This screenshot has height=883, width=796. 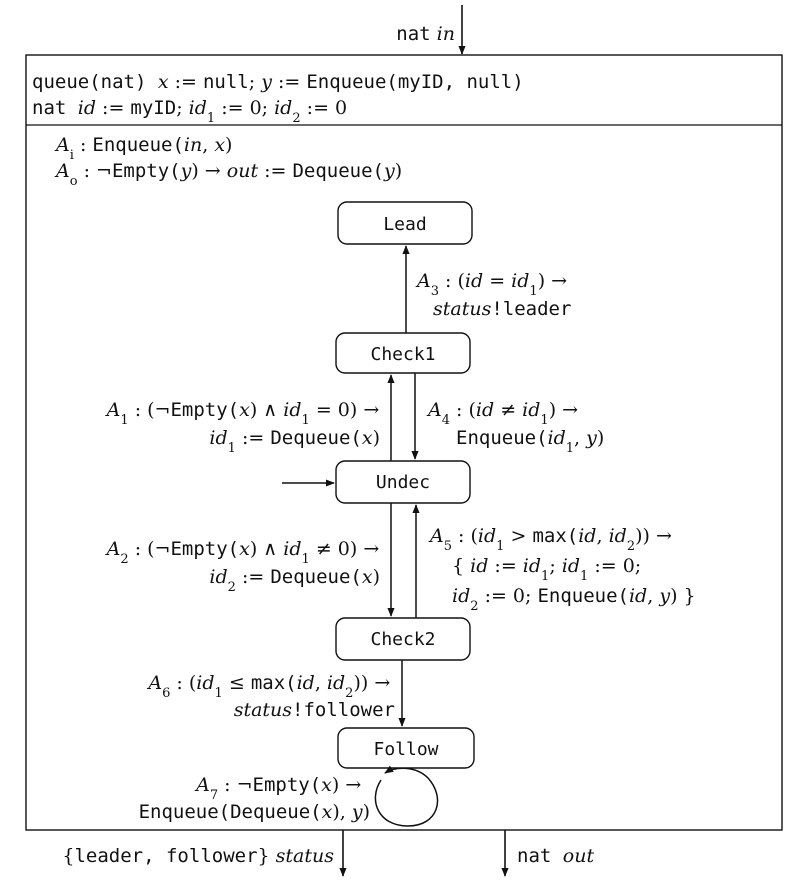 I want to click on svg-text: Undec, so click(x=403, y=482).